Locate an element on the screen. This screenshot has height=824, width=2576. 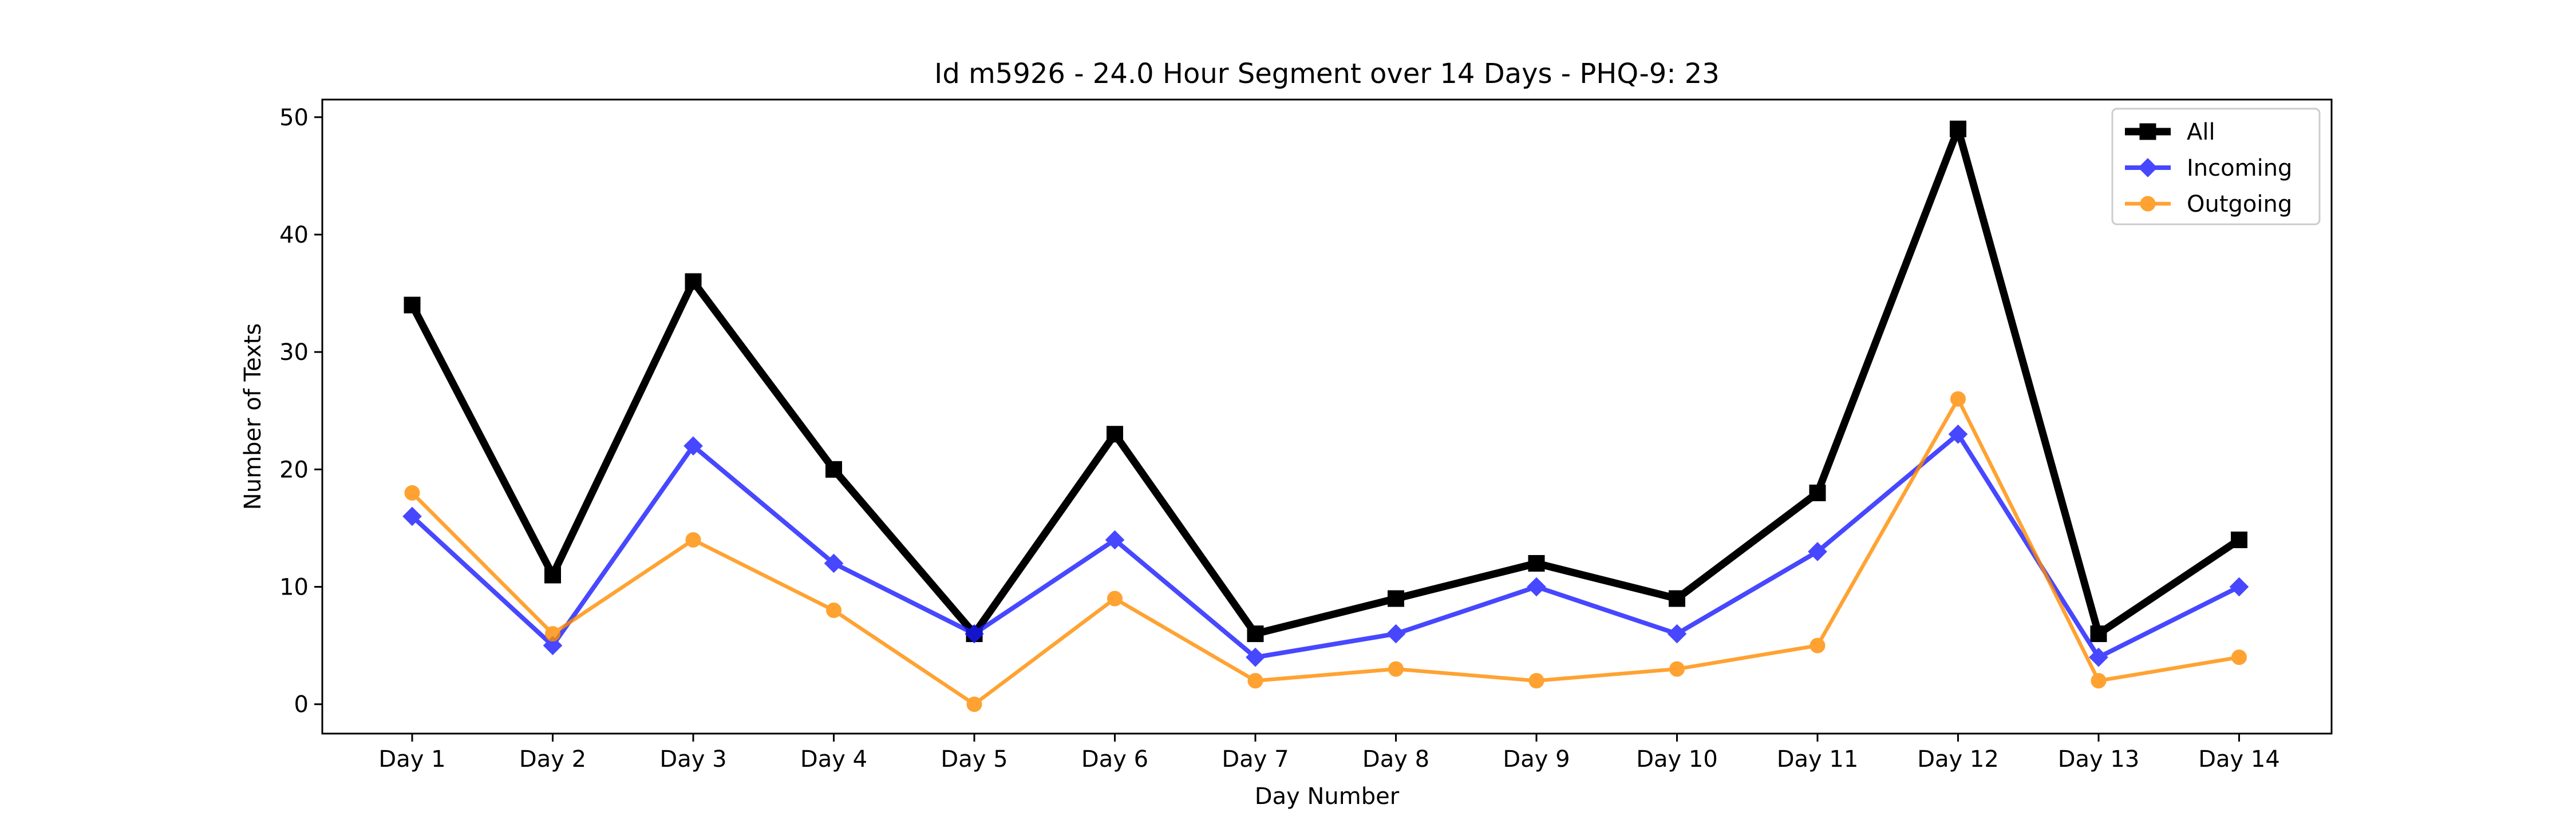
x-tick-label: Day 7 is located at coordinates (1255, 759).